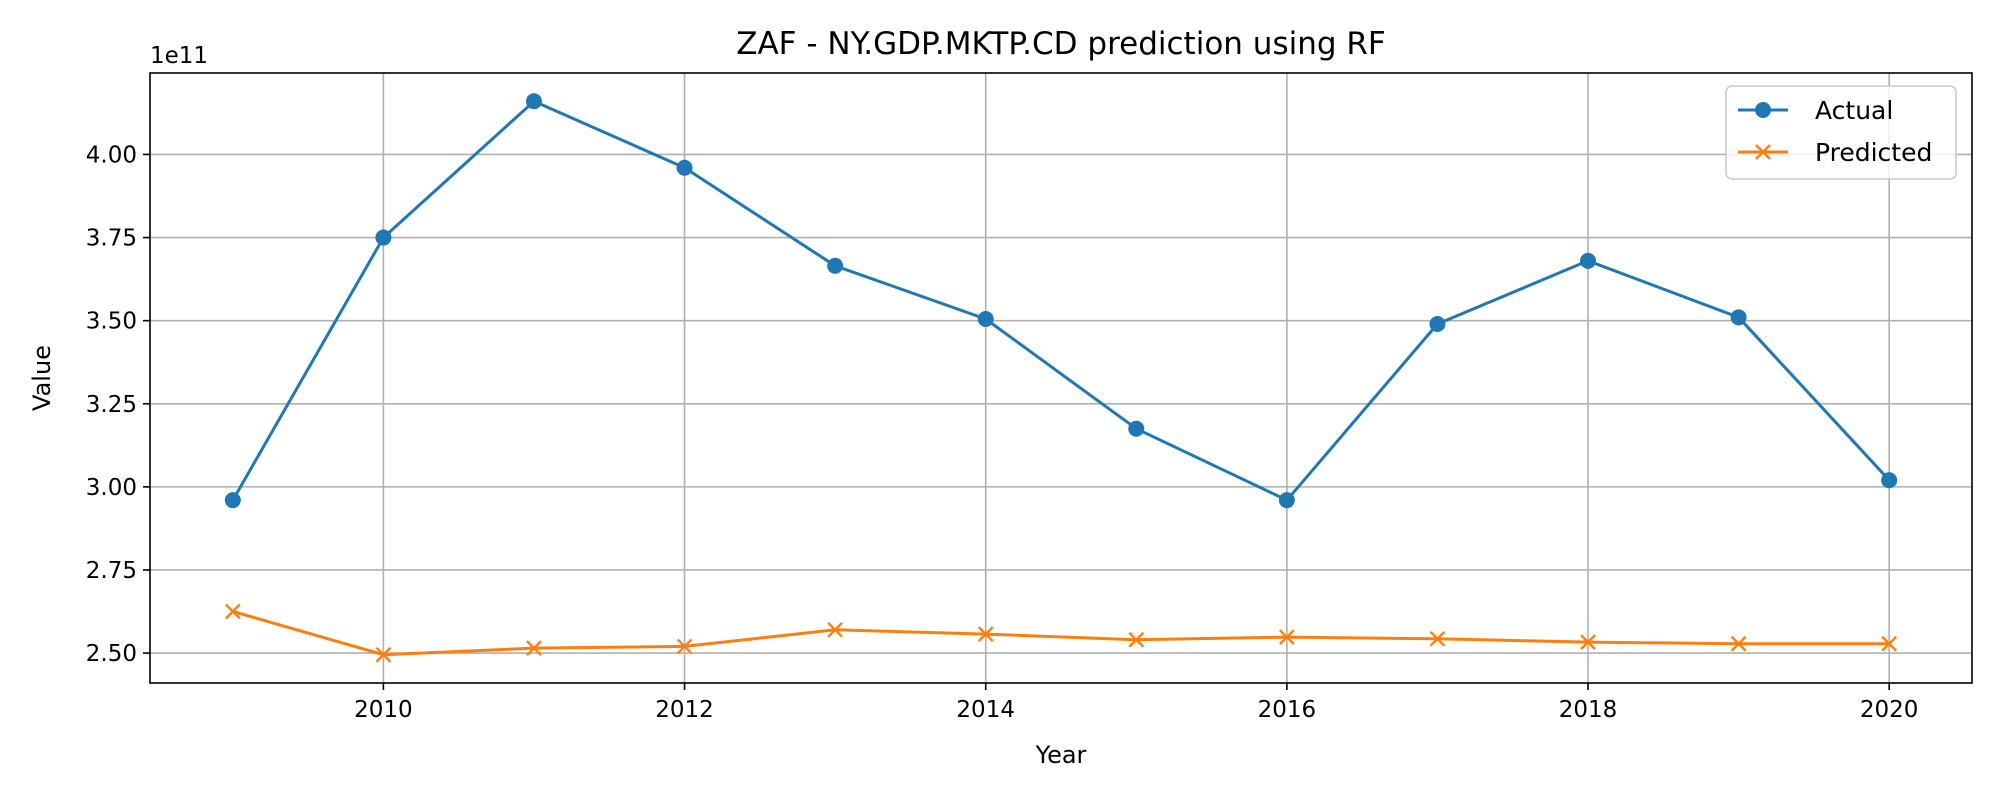  I want to click on y-tick-label: 2.75, so click(111, 571).